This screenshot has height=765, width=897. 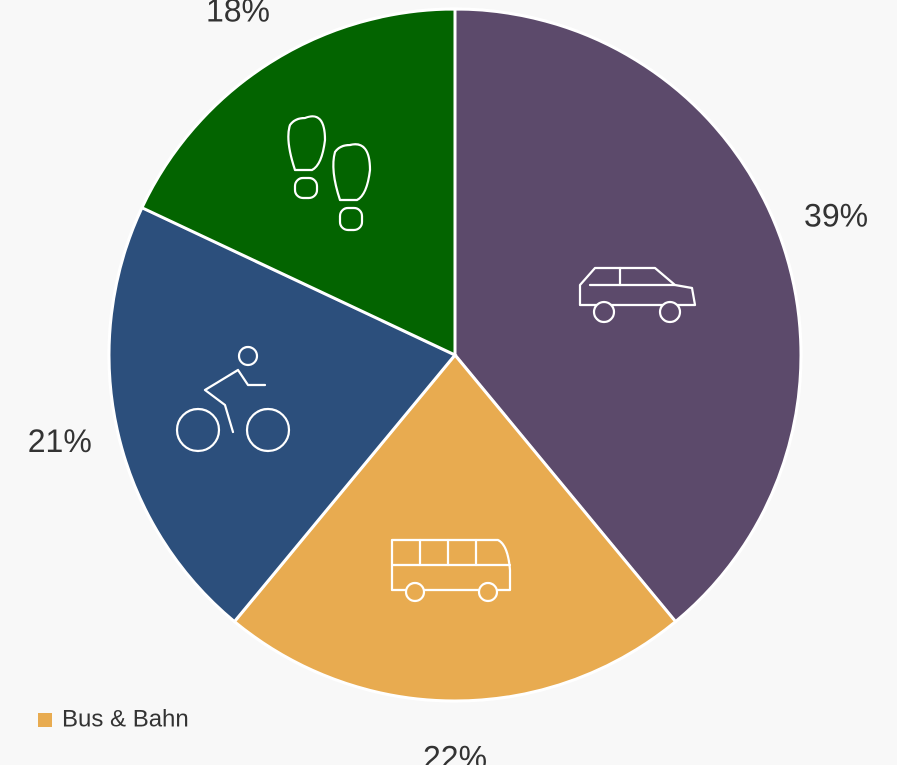 What do you see at coordinates (329, 173) in the screenshot?
I see `feet-icon` at bounding box center [329, 173].